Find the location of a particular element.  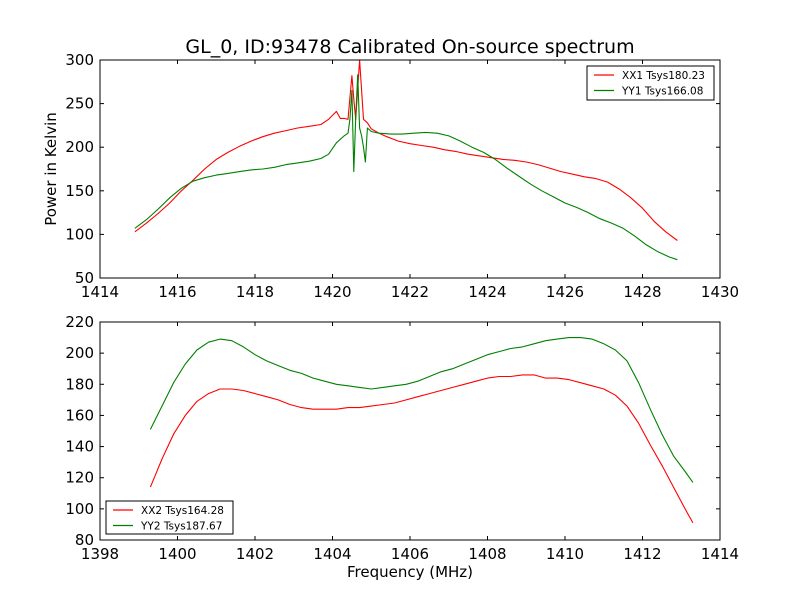

x-tick-label: 1424 is located at coordinates (487, 292).